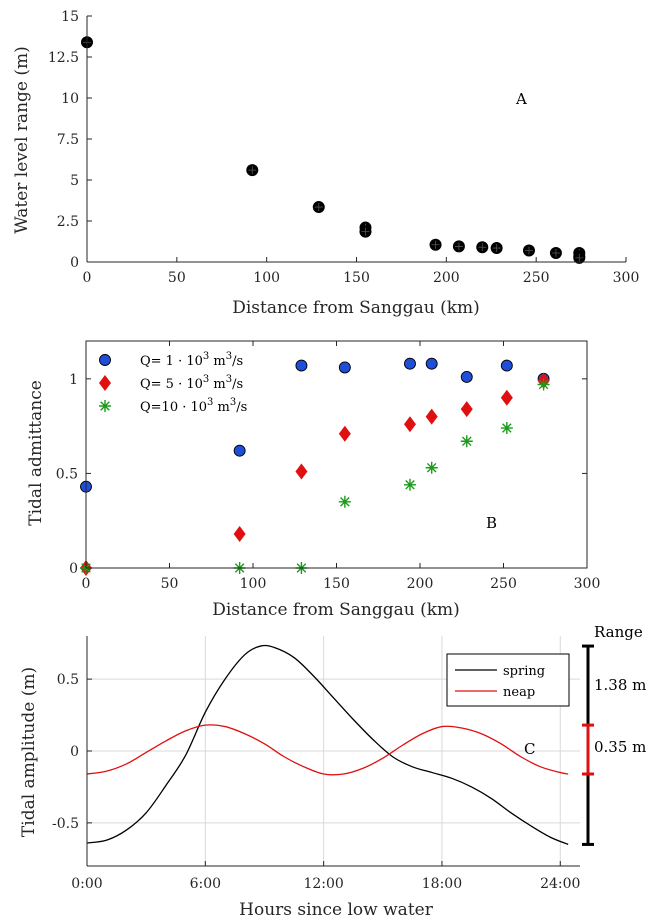 The width and height of the screenshot is (650, 923). I want to click on panel-c-legend-box, so click(508, 680).